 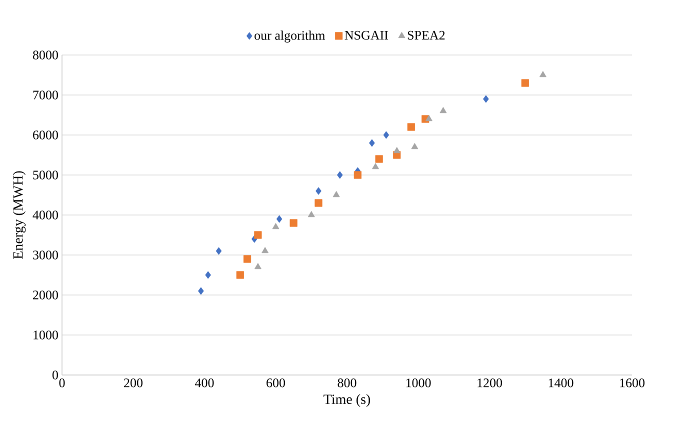 I want to click on x-tick-label: 800, so click(x=347, y=383).